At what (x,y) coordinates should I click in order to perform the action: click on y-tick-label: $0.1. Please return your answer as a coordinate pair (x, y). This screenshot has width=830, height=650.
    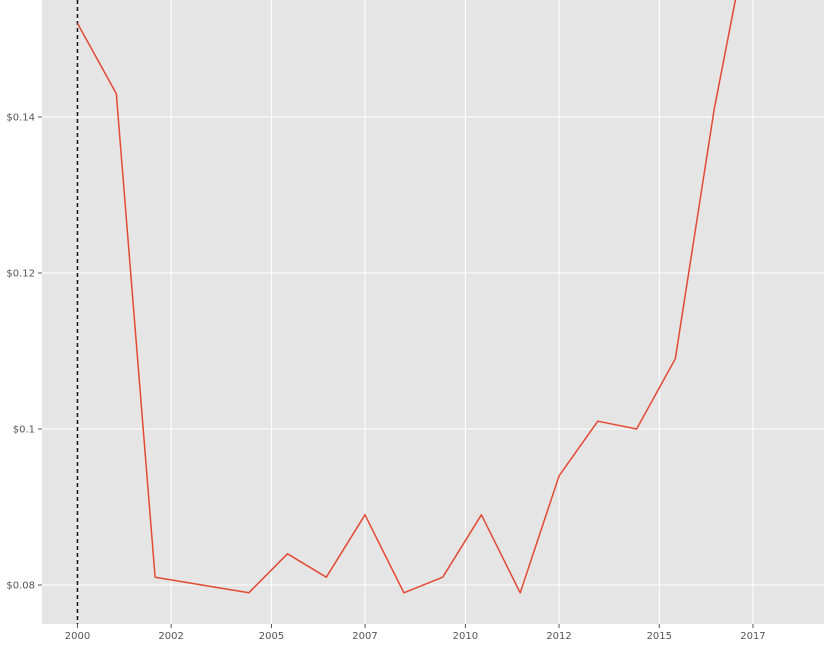
    Looking at the image, I should click on (24, 430).